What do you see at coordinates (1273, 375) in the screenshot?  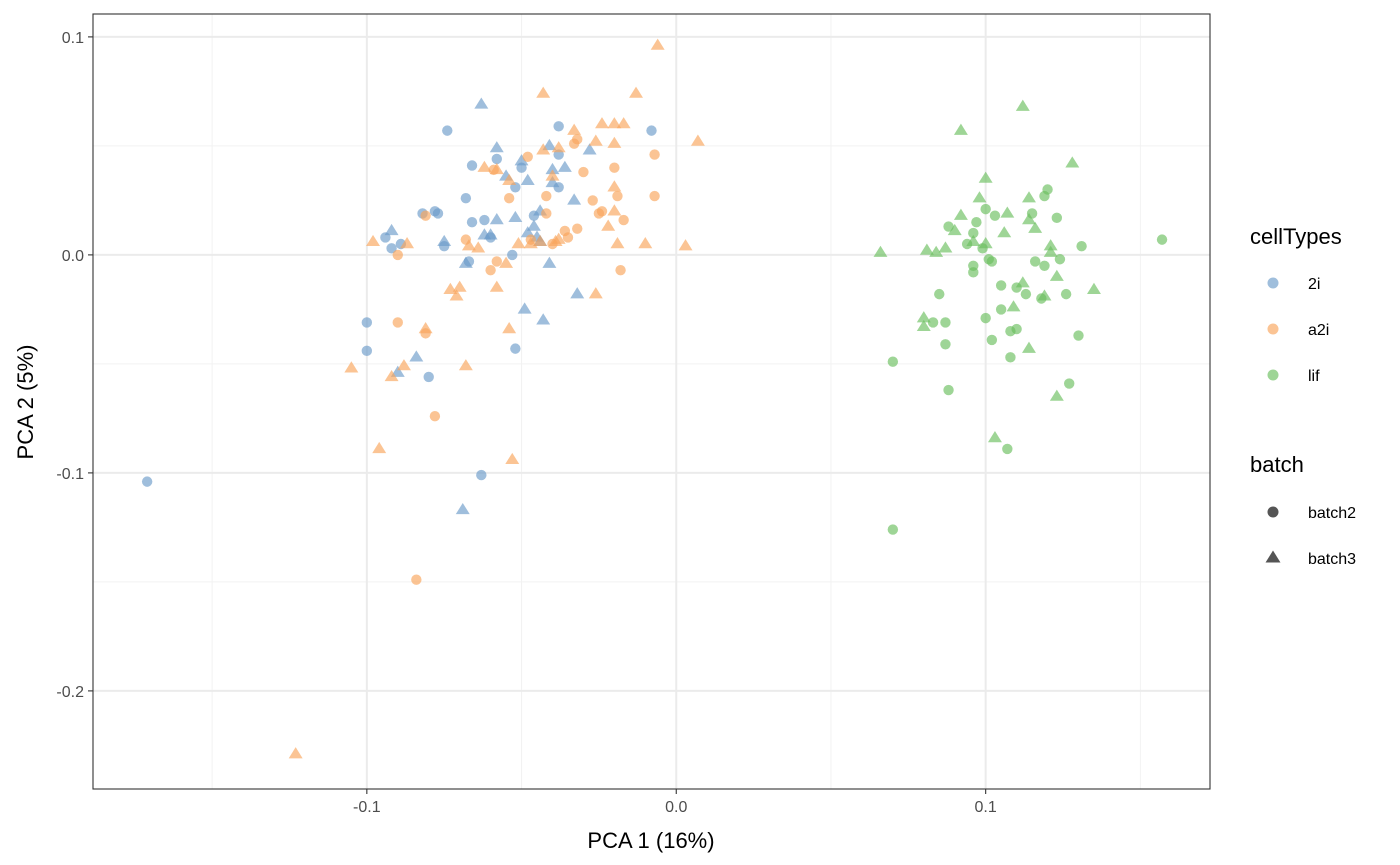 I see `legend-key-lif` at bounding box center [1273, 375].